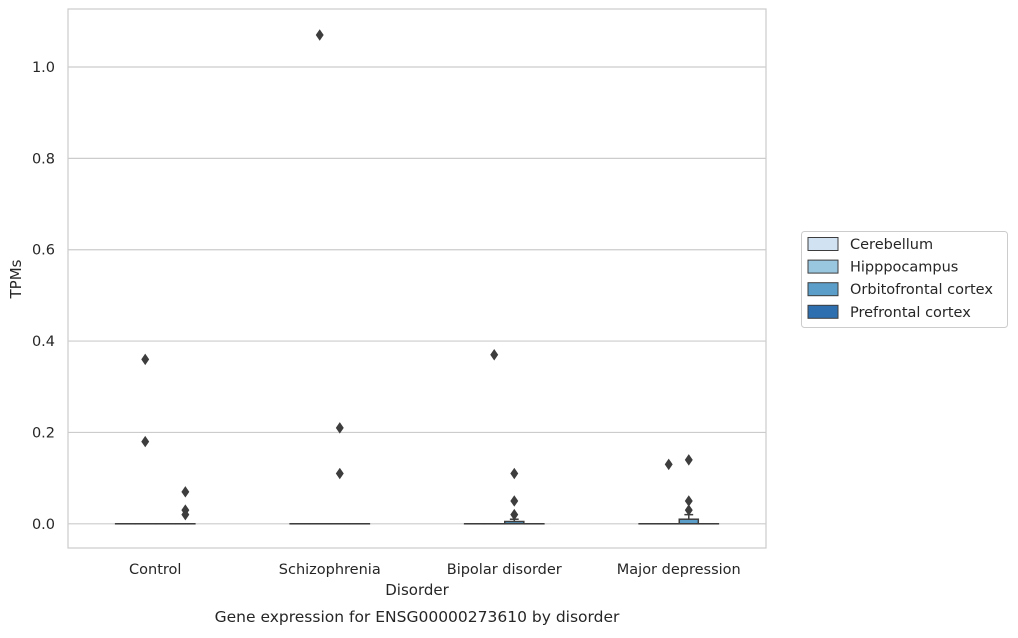 The width and height of the screenshot is (1018, 638). I want to click on x-tick-label: Schizophrenia, so click(330, 570).